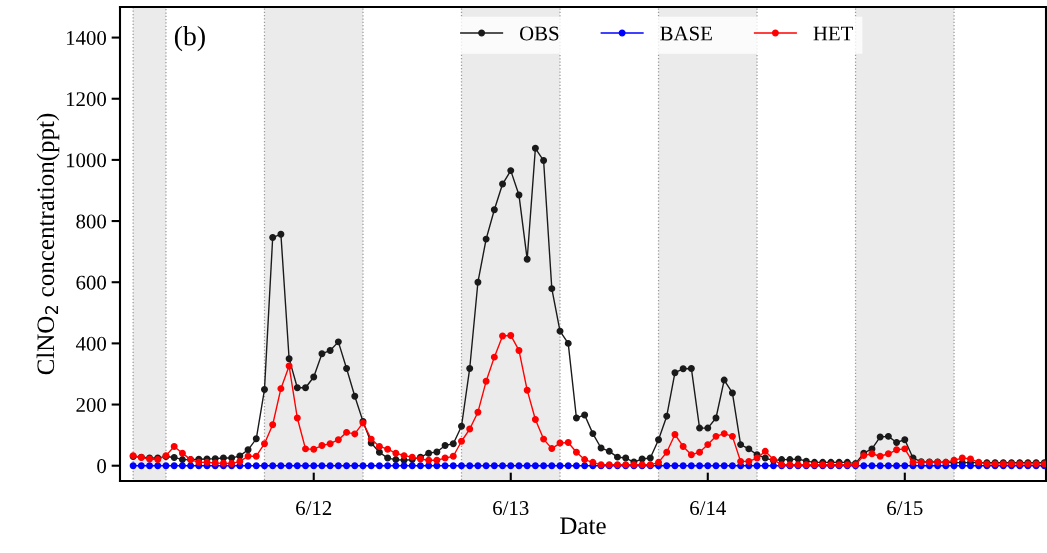 Image resolution: width=1047 pixels, height=553 pixels. What do you see at coordinates (86, 160) in the screenshot?
I see `y-tick-label: 1000` at bounding box center [86, 160].